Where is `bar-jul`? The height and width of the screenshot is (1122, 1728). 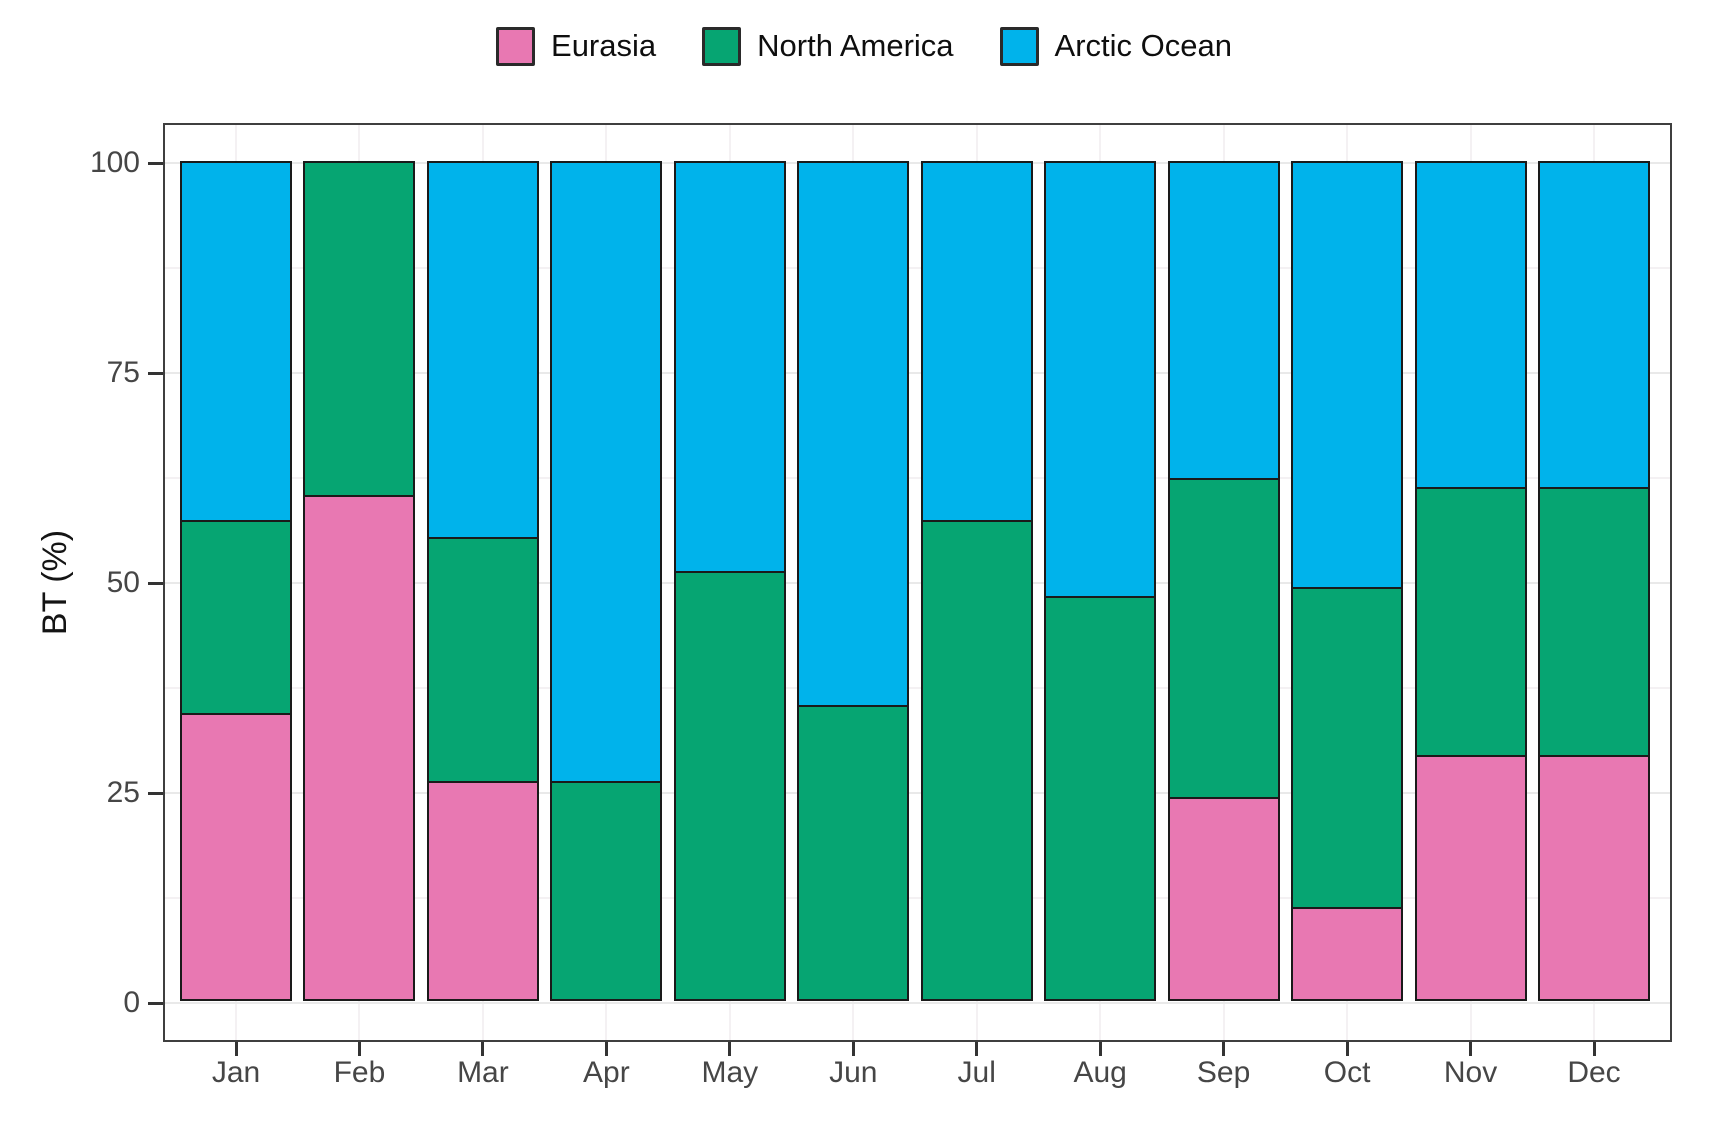 bar-jul is located at coordinates (976, 581).